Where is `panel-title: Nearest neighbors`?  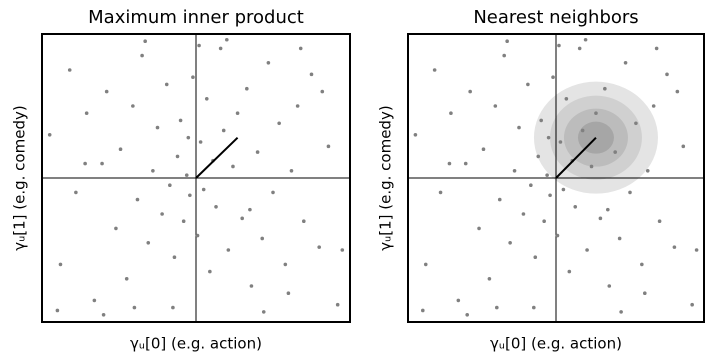
panel-title: Nearest neighbors is located at coordinates (555, 17).